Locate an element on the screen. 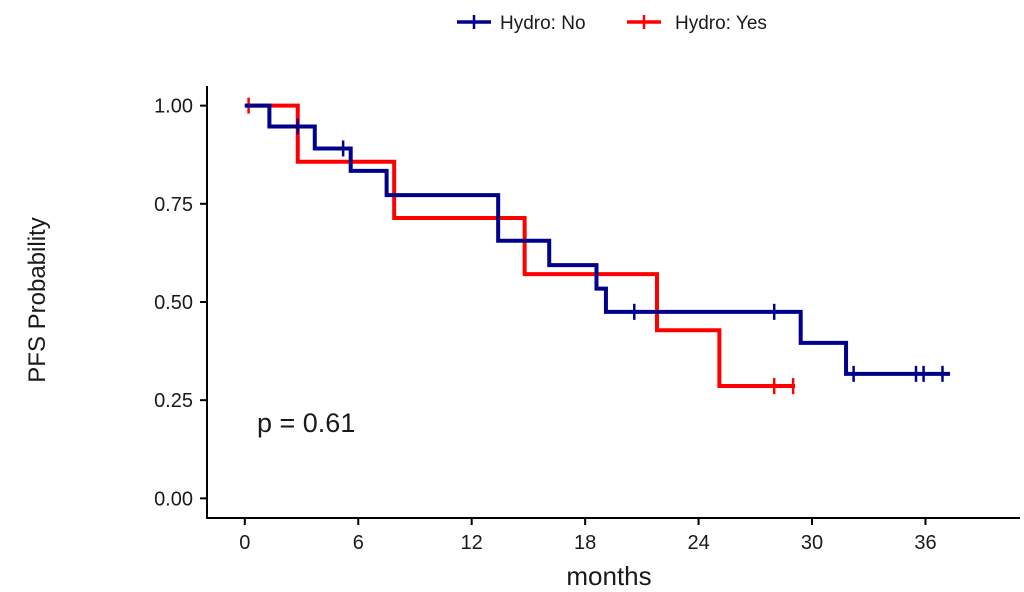 The width and height of the screenshot is (1024, 592). p-value-annotation: p = 0.61 is located at coordinates (306, 423).